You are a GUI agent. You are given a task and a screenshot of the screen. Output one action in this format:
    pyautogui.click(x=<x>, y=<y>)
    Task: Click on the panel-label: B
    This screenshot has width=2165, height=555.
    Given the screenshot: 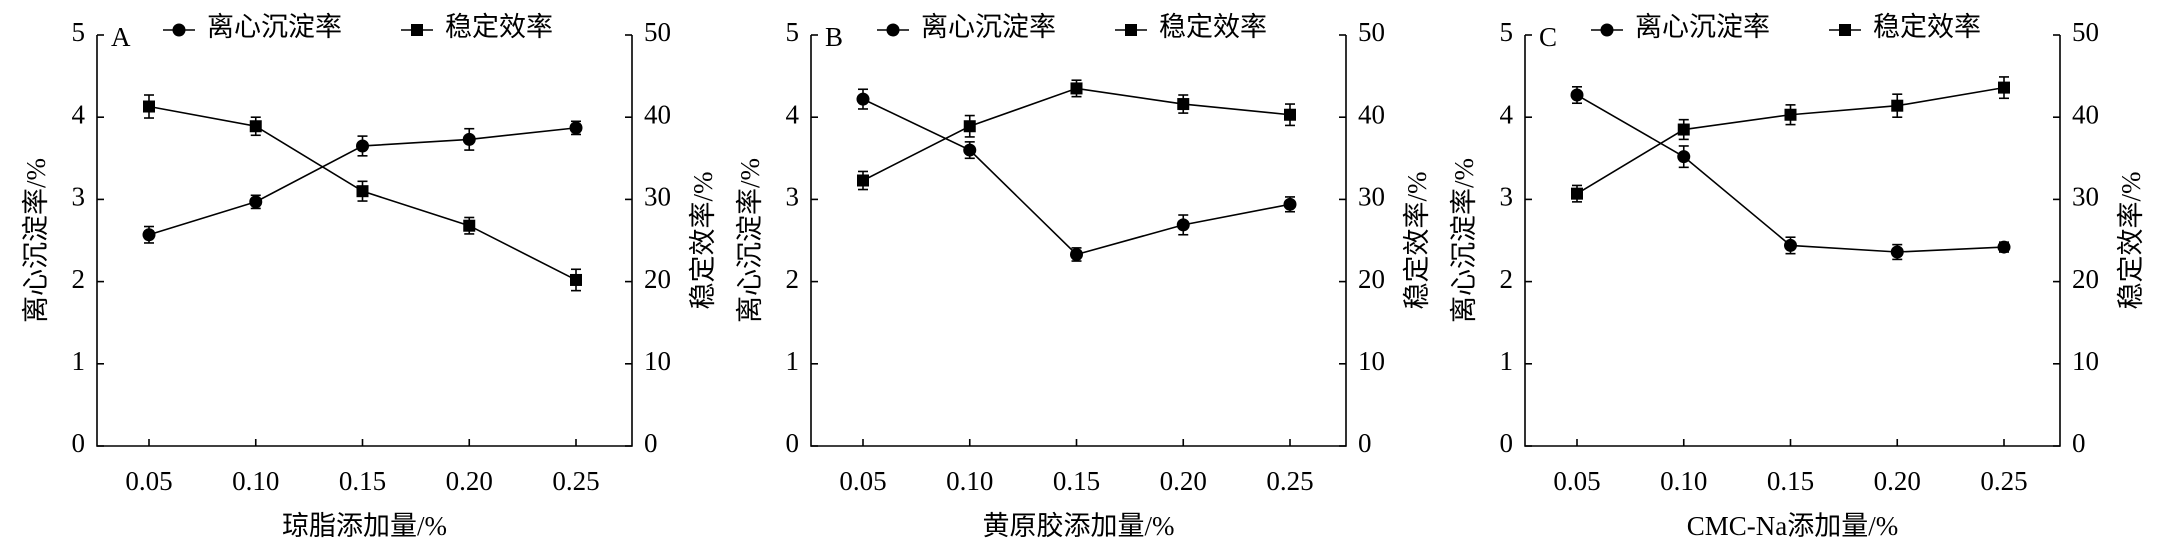 What is the action you would take?
    pyautogui.click(x=834, y=37)
    